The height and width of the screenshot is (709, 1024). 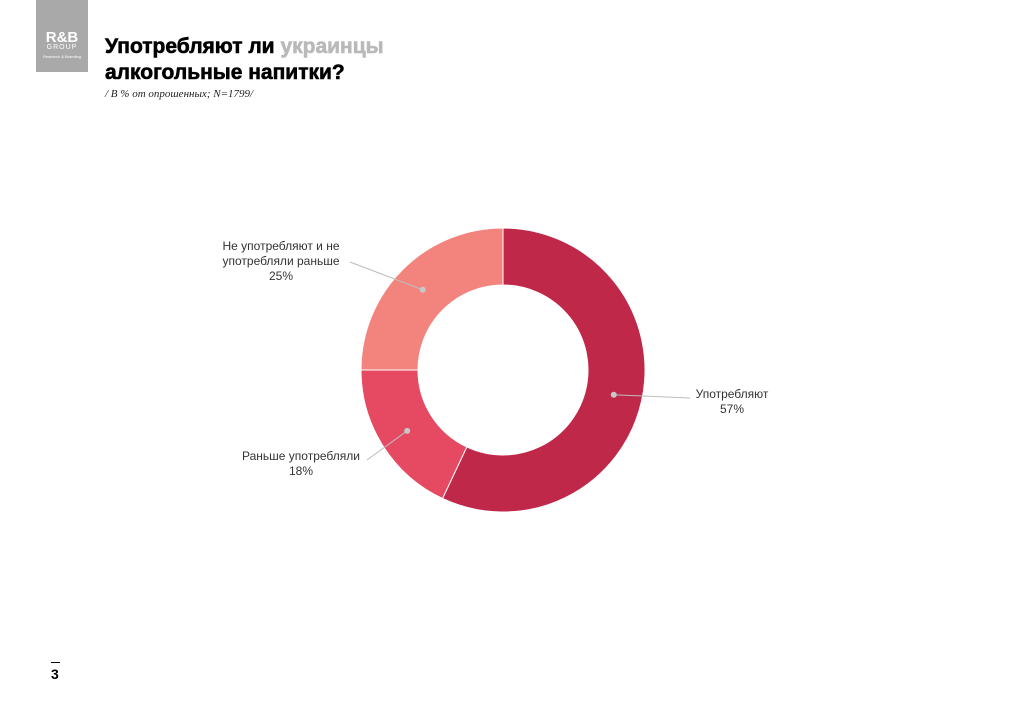 I want to click on logo-main-text: R&B, so click(x=62, y=37).